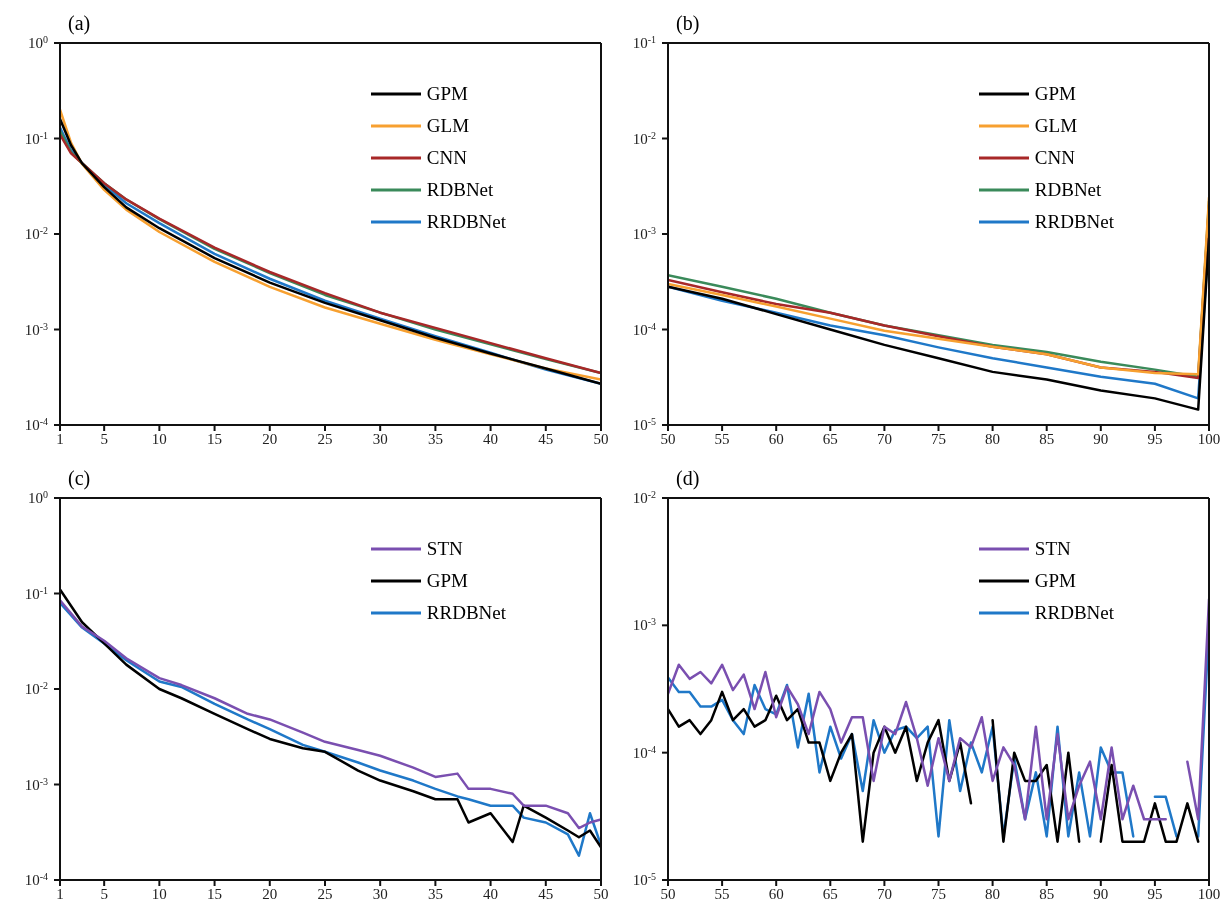 This screenshot has height=917, width=1232. Describe the element at coordinates (79, 23) in the screenshot. I see `chart-title: (a)` at that location.